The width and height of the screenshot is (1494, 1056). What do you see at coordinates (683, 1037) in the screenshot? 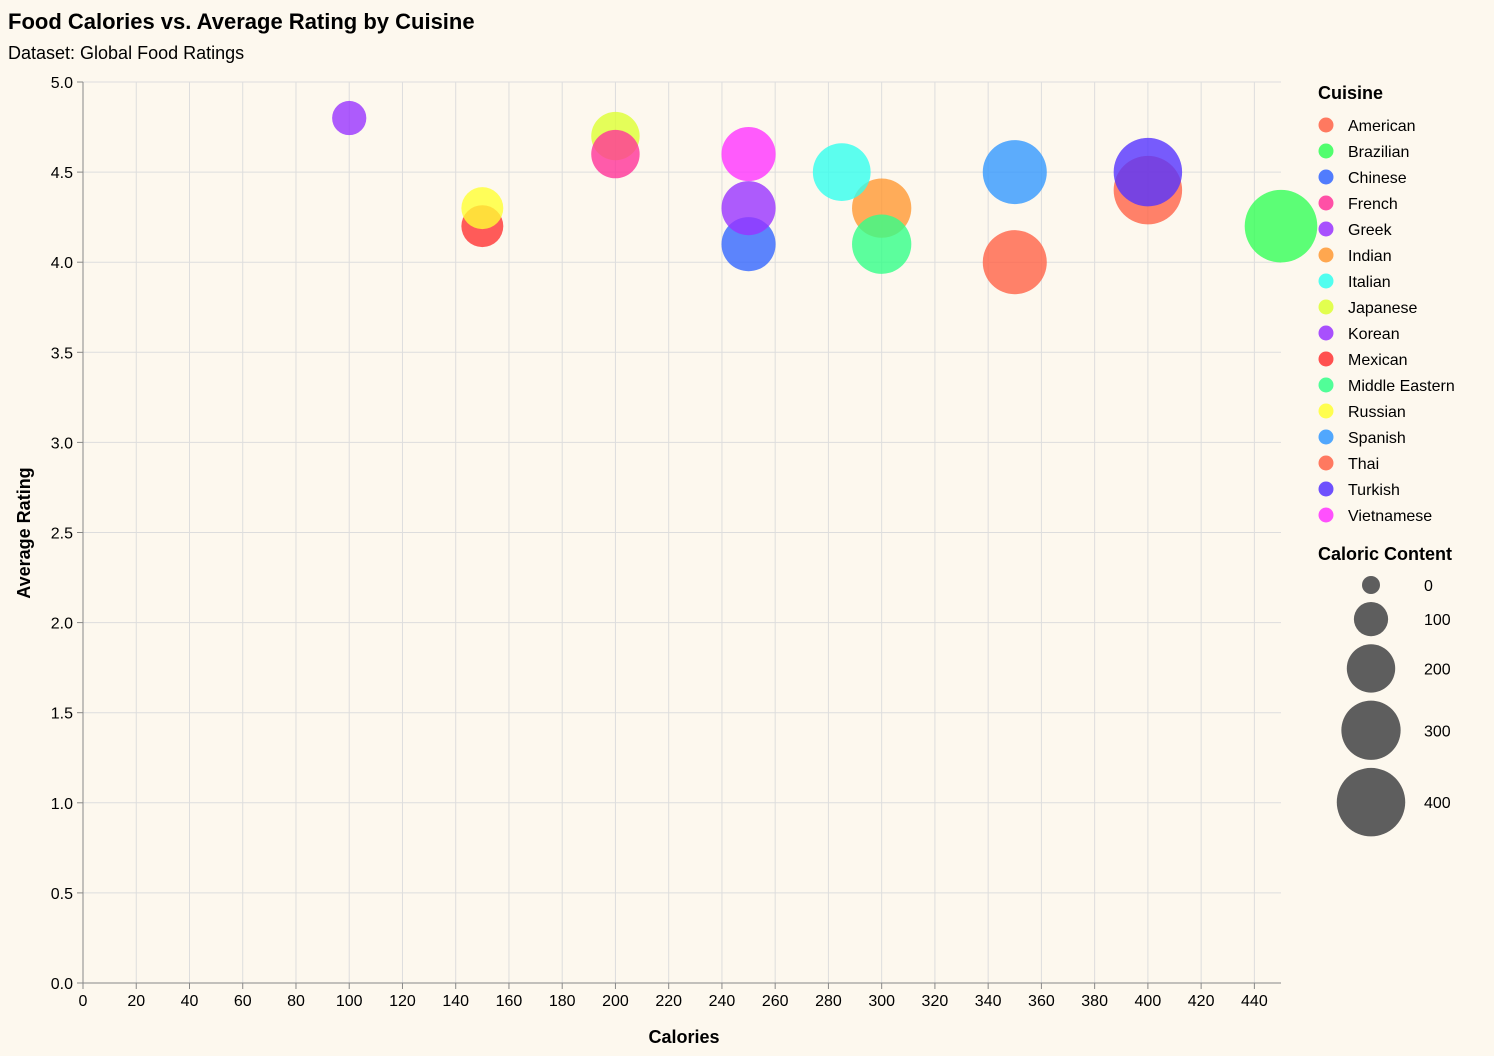
I see `x-axis-title: Calories` at bounding box center [683, 1037].